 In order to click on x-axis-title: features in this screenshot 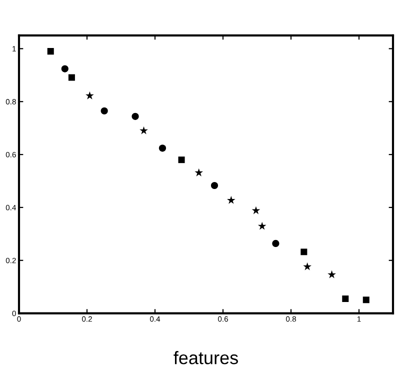, I will do `click(206, 357)`.